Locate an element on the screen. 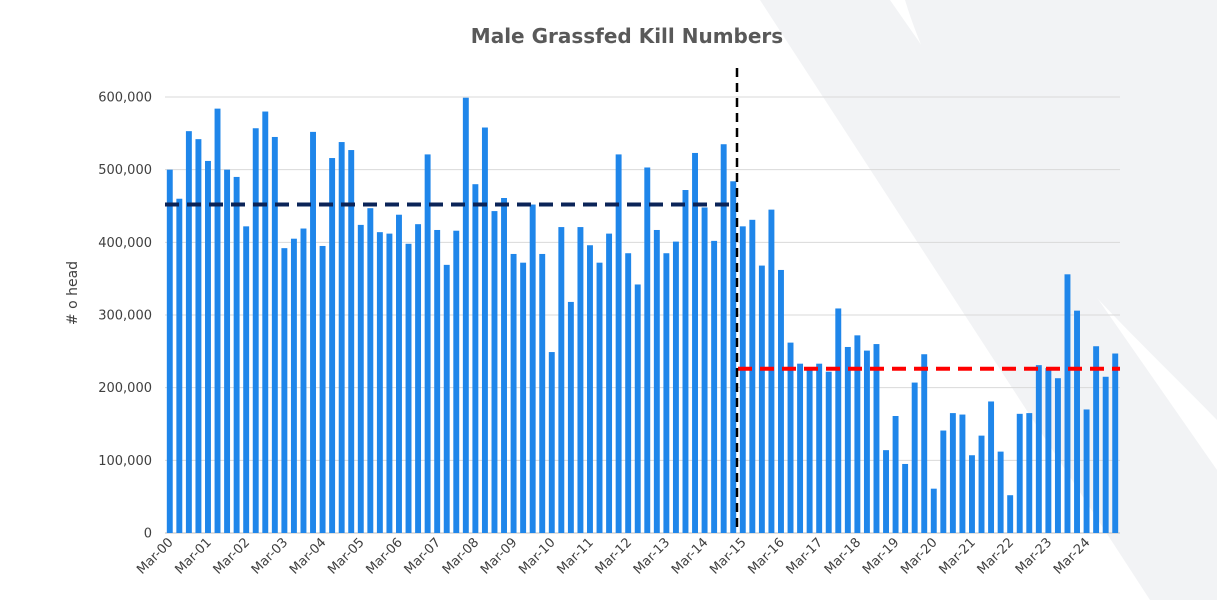 This screenshot has width=1217, height=600. y-tick-label: 200,000 is located at coordinates (125, 388).